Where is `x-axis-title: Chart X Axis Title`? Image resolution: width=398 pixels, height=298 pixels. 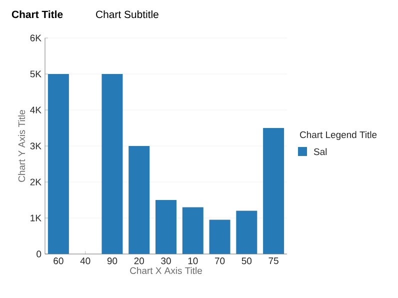 x-axis-title: Chart X Axis Title is located at coordinates (166, 270).